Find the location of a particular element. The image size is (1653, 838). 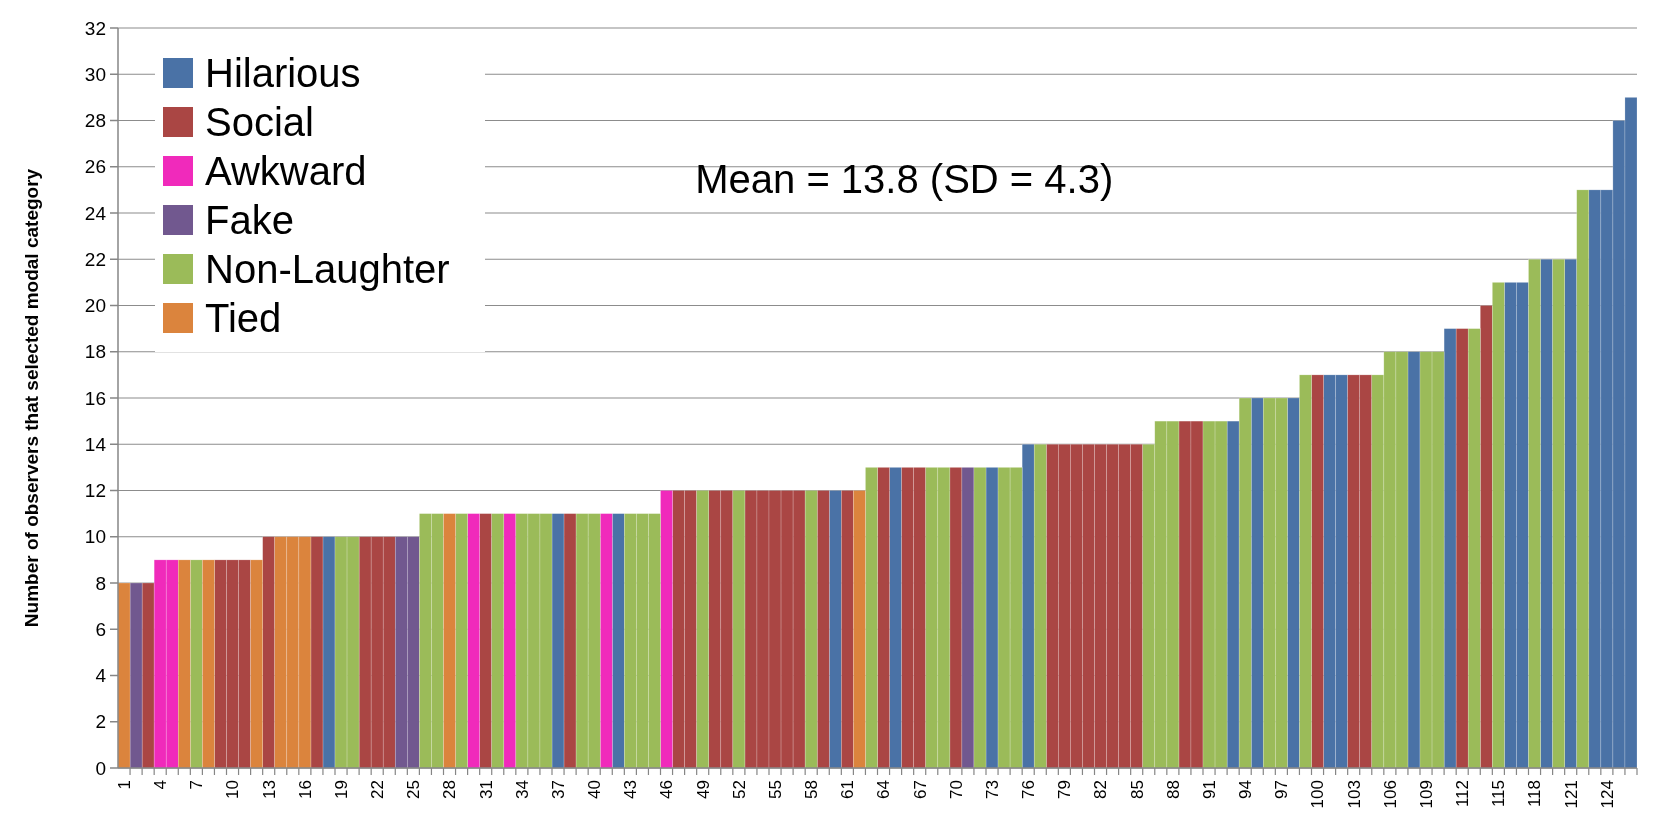

x-tick-label: 85 is located at coordinates (1137, 789).